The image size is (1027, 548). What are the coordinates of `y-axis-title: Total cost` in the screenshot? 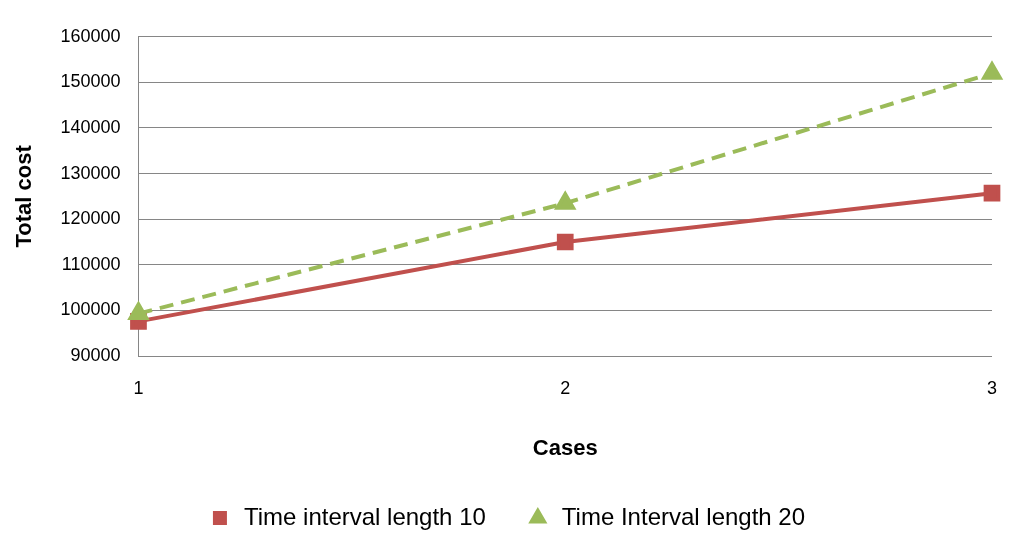 It's located at (24, 196).